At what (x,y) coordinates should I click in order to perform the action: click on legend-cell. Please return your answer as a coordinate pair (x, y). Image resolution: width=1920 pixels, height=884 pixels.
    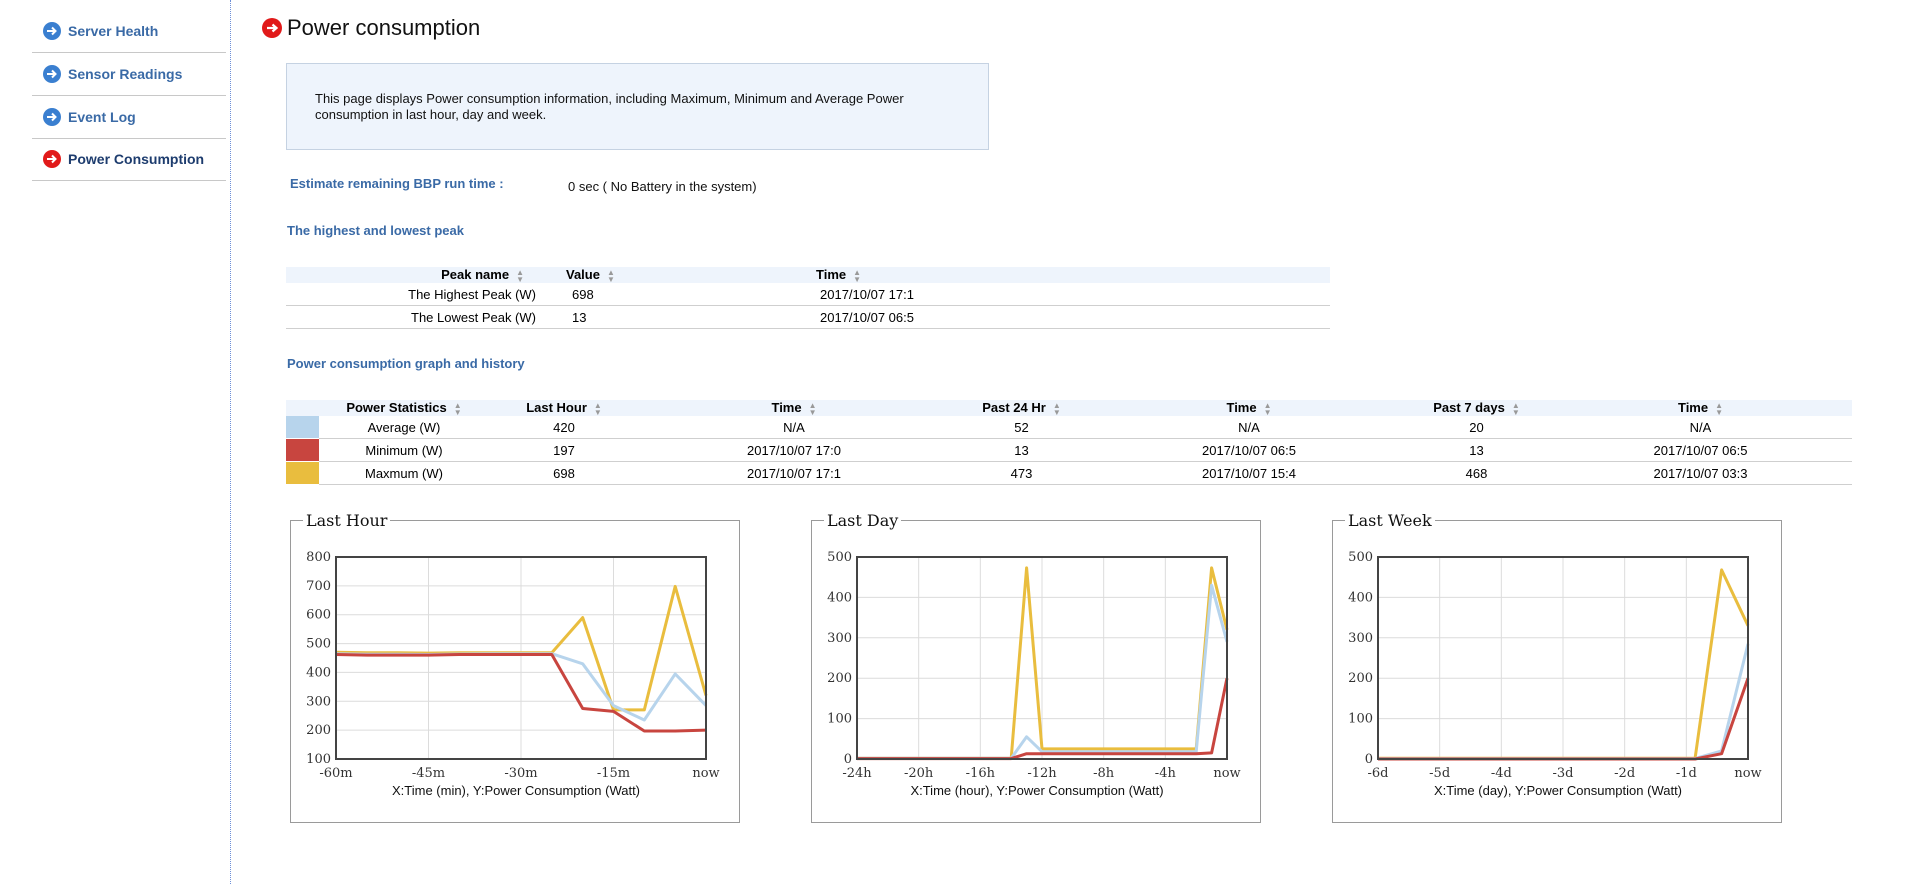
    Looking at the image, I should click on (302, 427).